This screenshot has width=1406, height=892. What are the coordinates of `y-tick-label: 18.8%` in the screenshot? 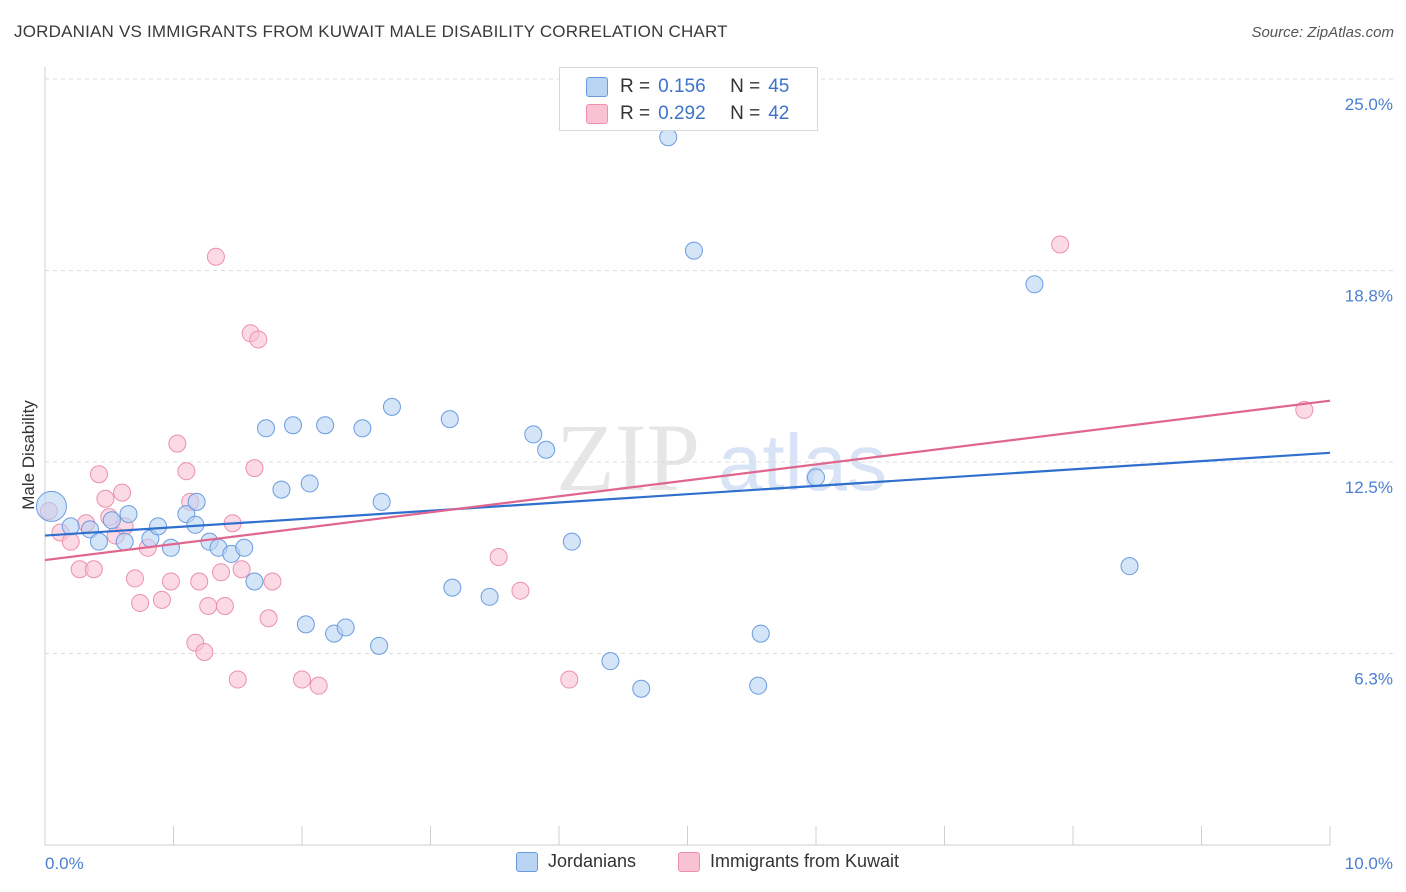 It's located at (1369, 296).